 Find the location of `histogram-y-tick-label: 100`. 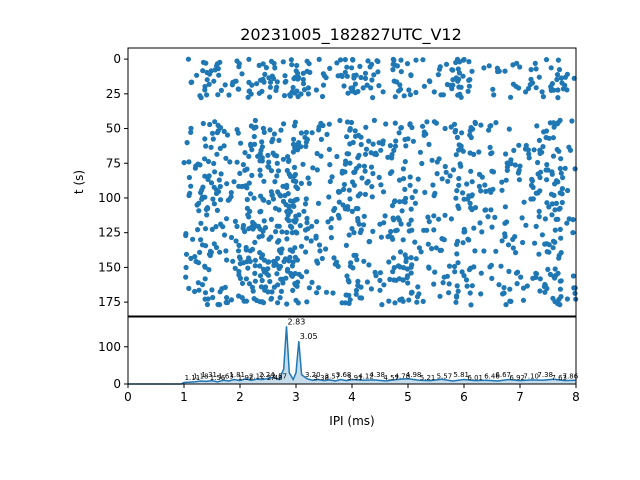

histogram-y-tick-label: 100 is located at coordinates (109, 347).